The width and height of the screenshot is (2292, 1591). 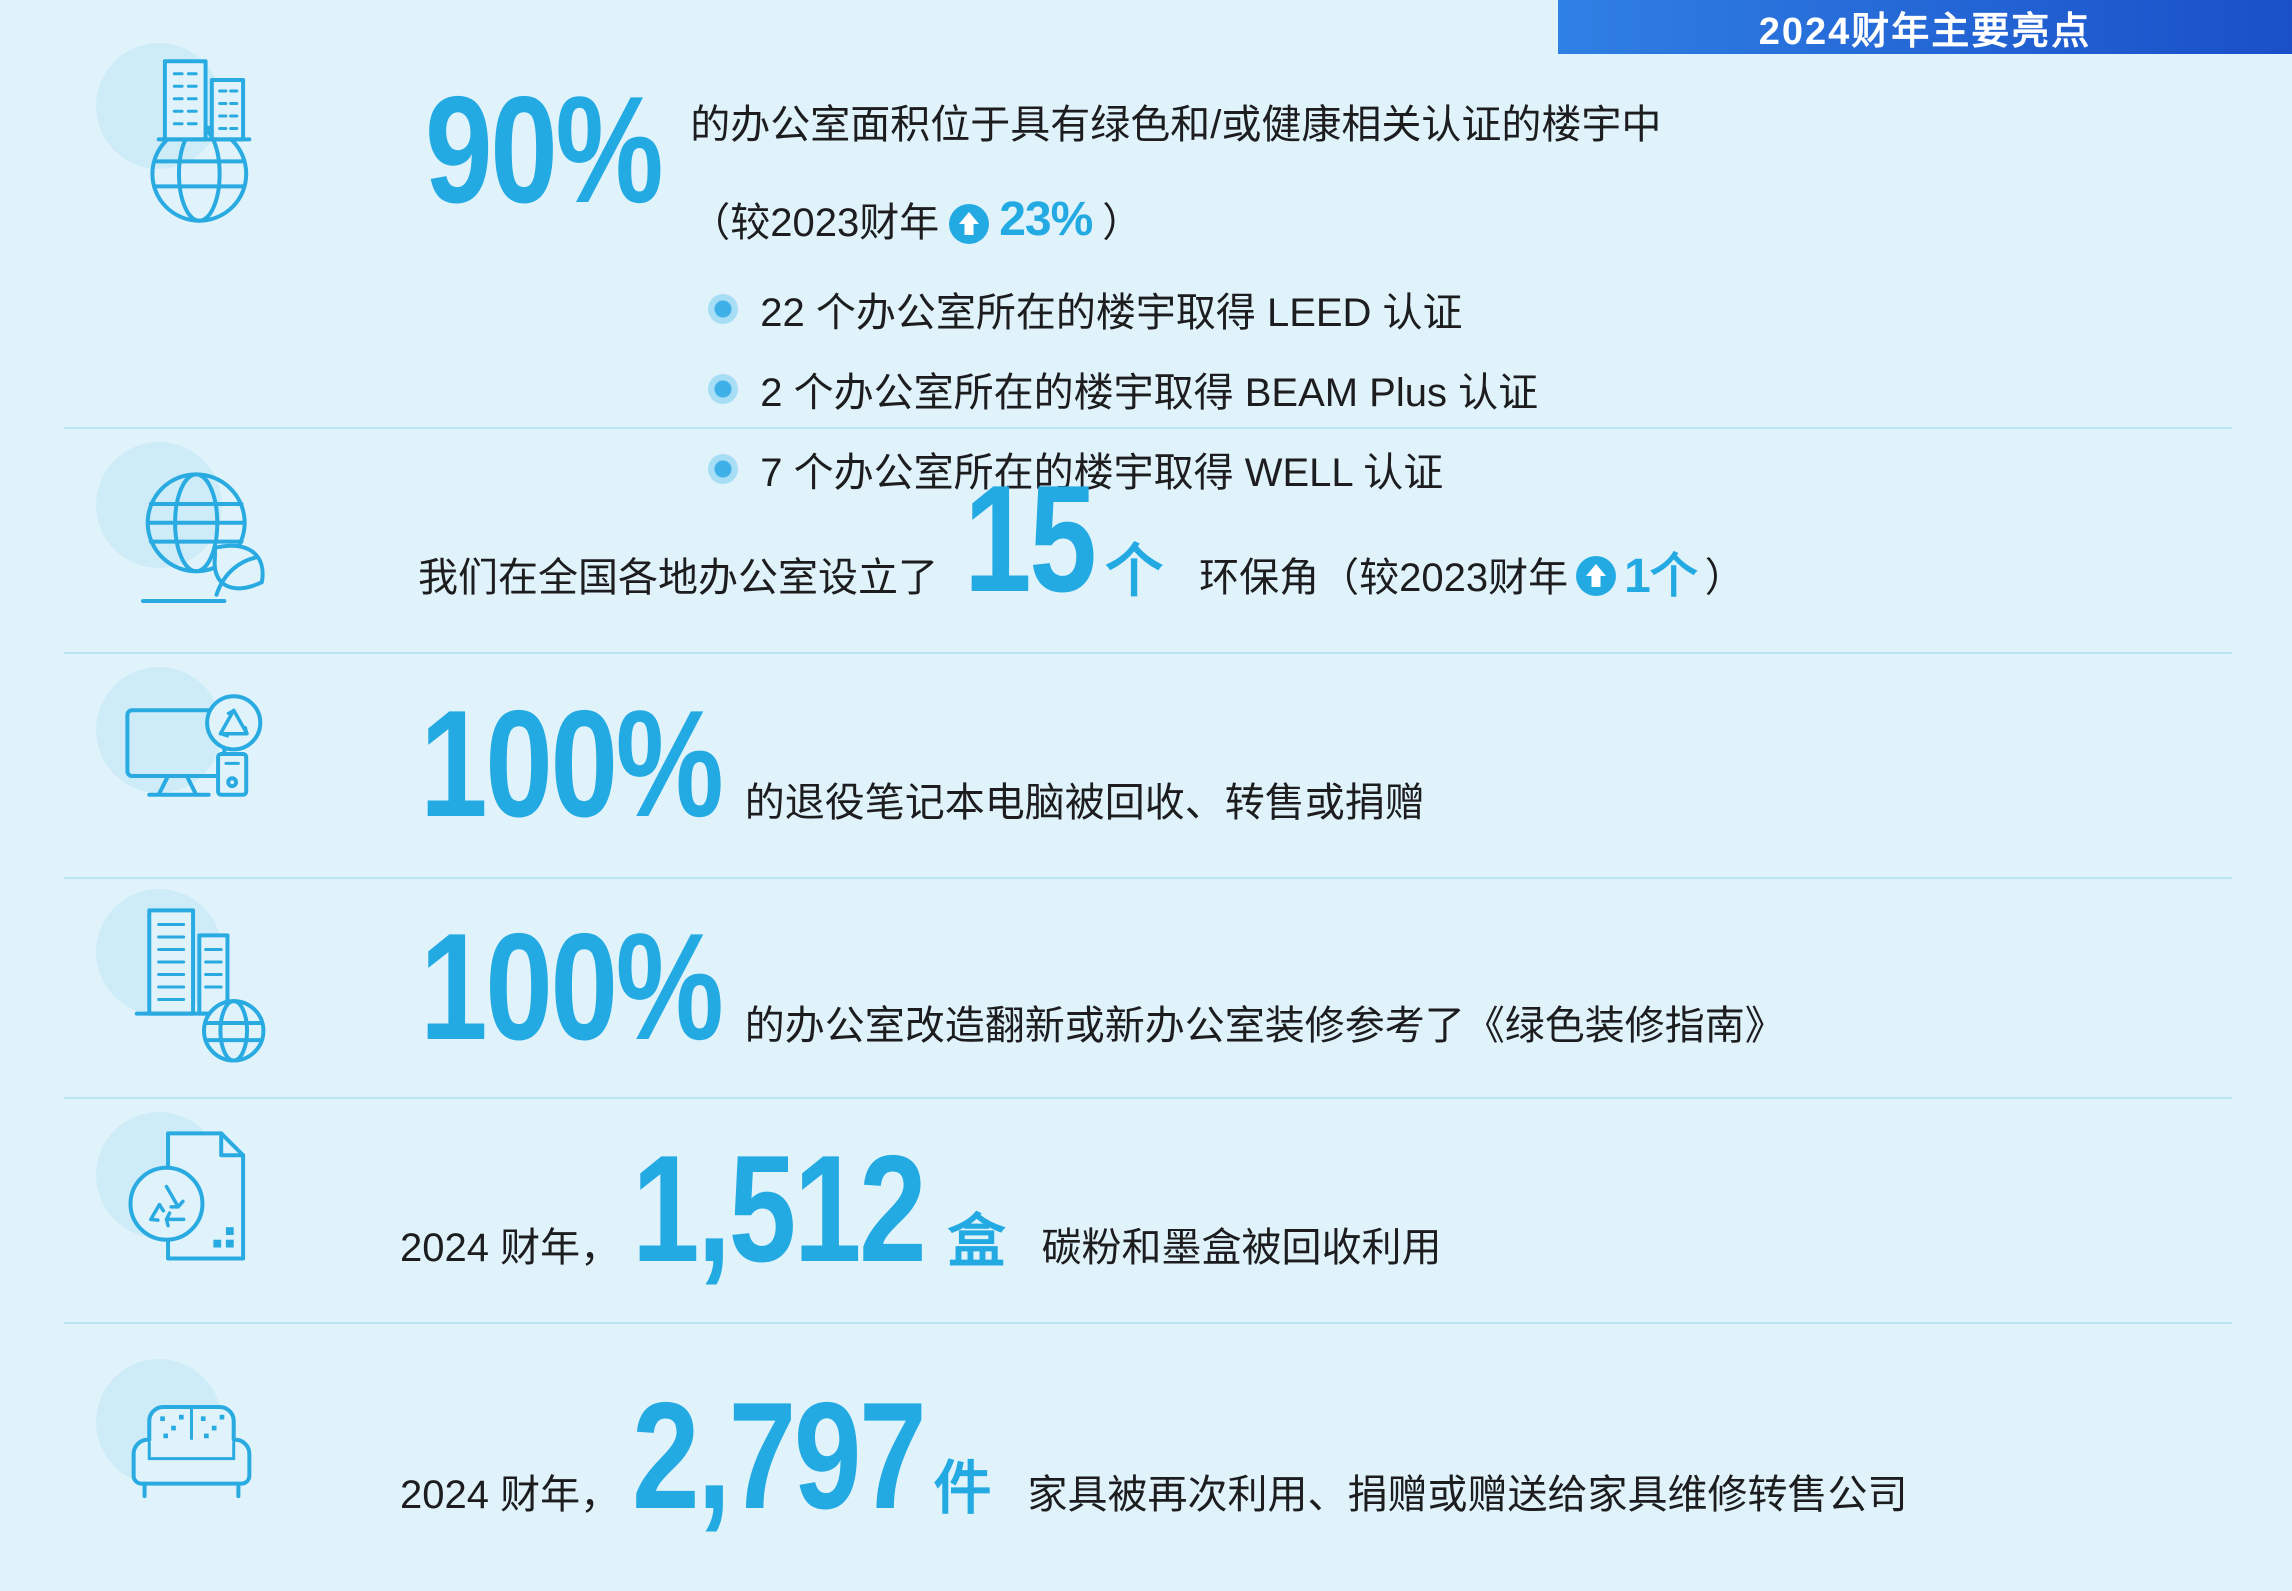 I want to click on row1-icon-wrap, so click(x=193, y=135).